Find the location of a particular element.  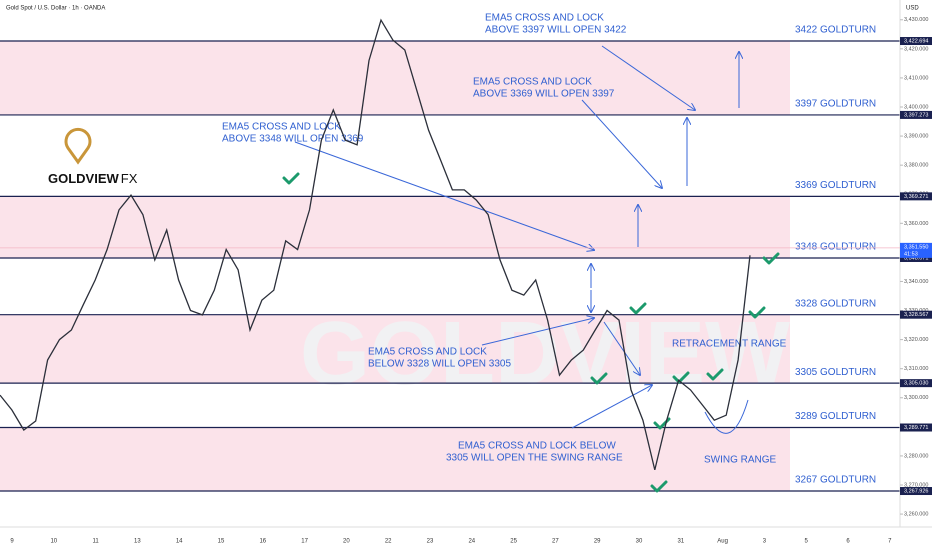

annotation: ABOVE 3369 WILL OPEN 3397 is located at coordinates (544, 94).